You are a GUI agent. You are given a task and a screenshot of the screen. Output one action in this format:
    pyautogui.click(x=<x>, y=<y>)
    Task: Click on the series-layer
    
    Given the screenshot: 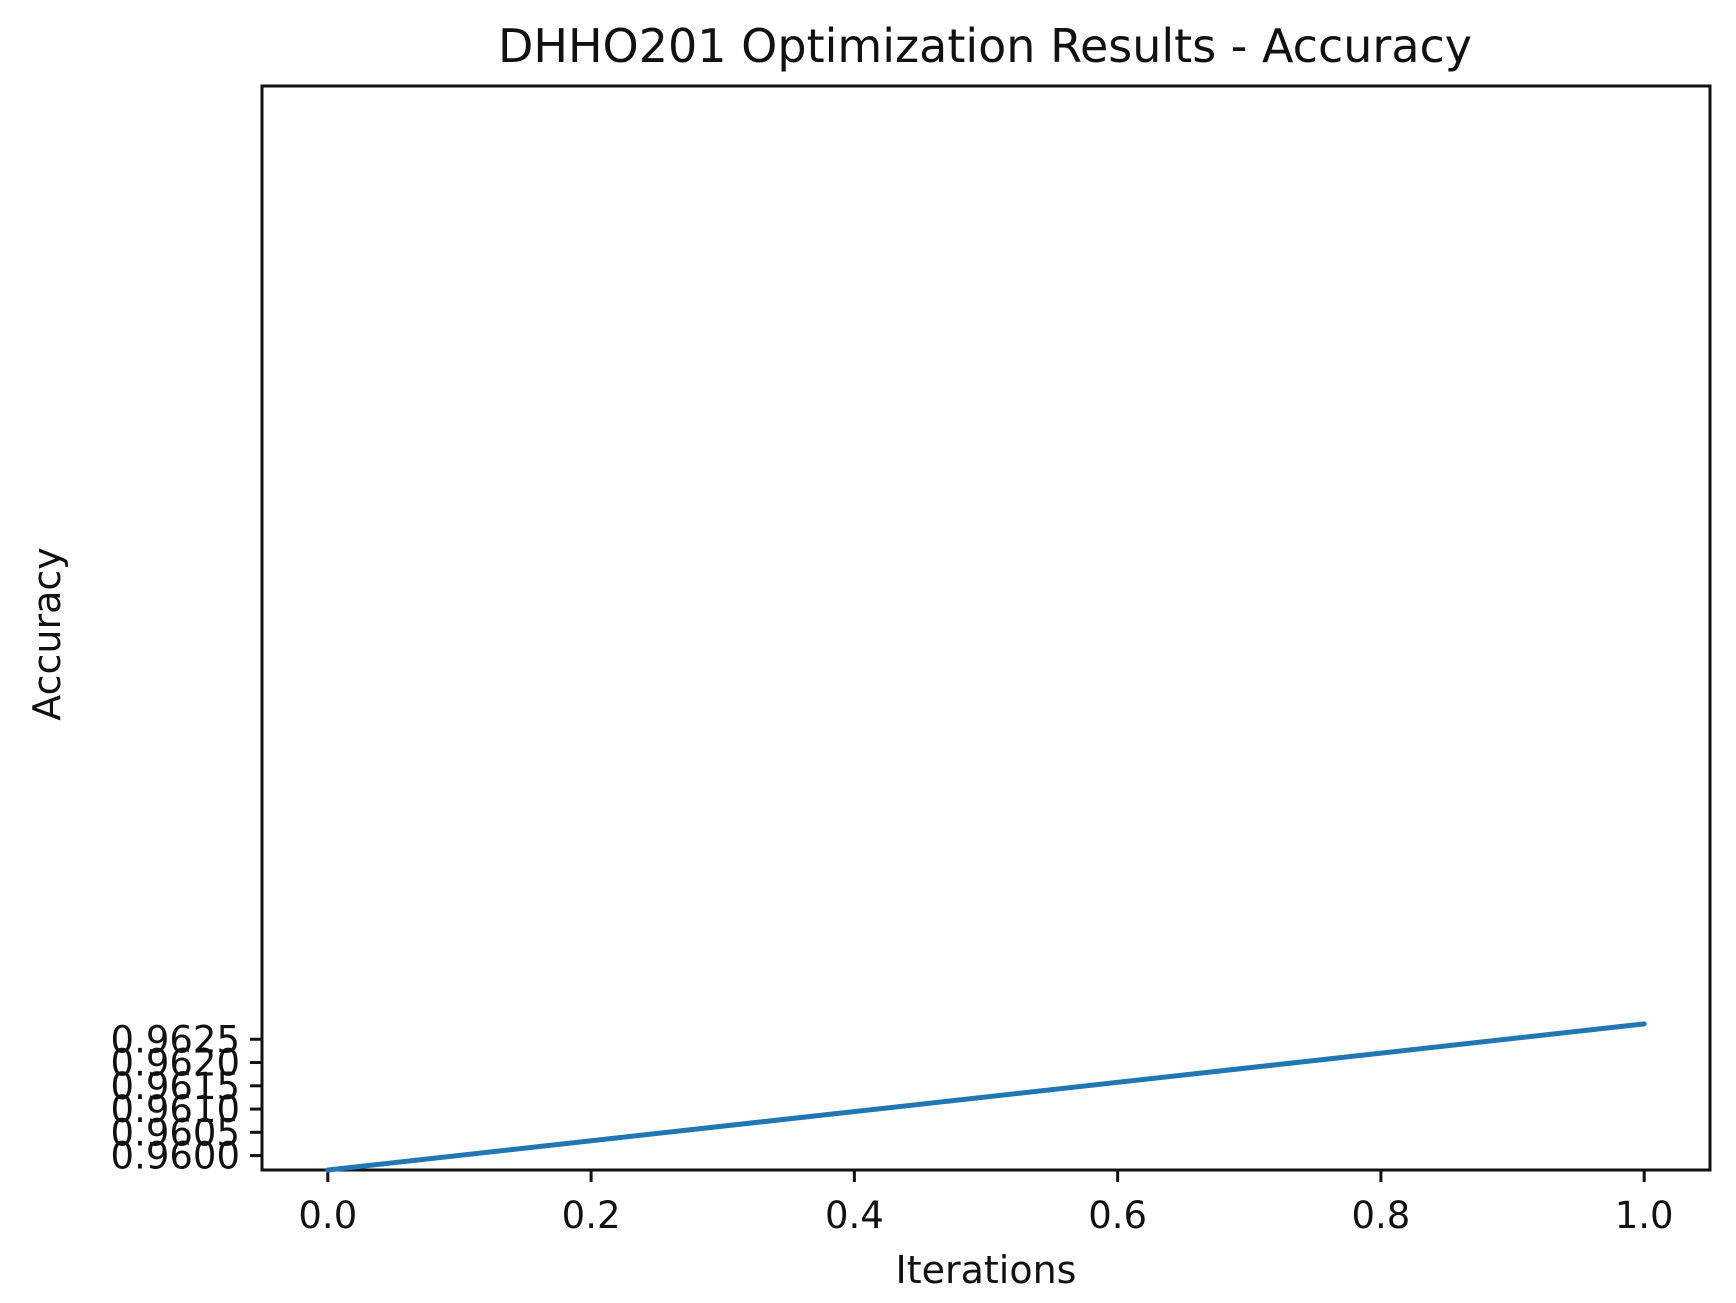 What is the action you would take?
    pyautogui.click(x=986, y=1097)
    